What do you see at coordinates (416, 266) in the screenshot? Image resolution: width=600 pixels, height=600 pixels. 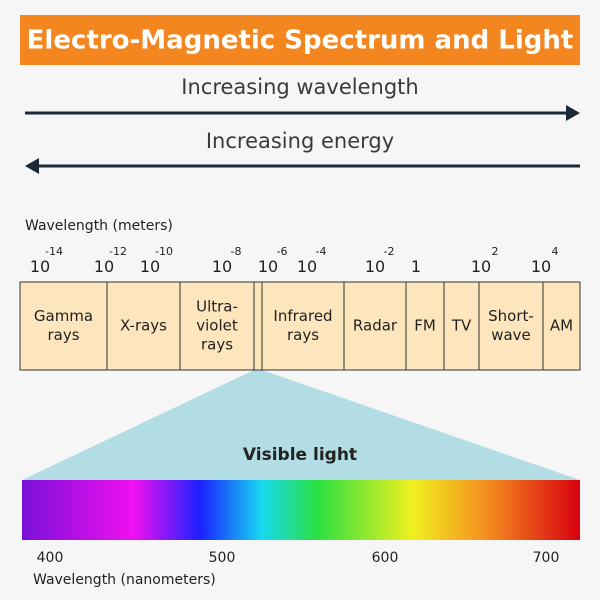 I see `tick-base: 1` at bounding box center [416, 266].